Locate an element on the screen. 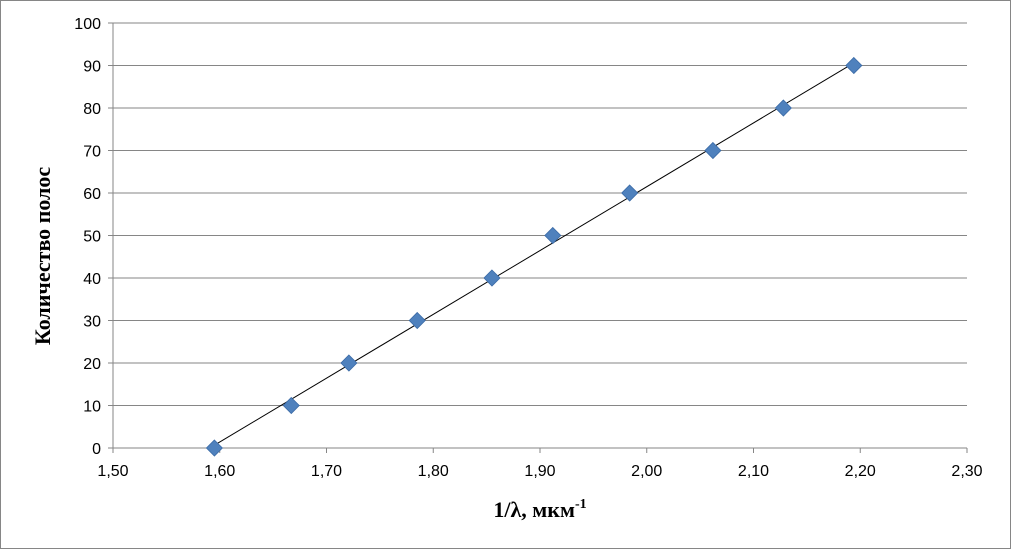 Image resolution: width=1011 pixels, height=549 pixels. y-tick-label: 30 is located at coordinates (92, 322).